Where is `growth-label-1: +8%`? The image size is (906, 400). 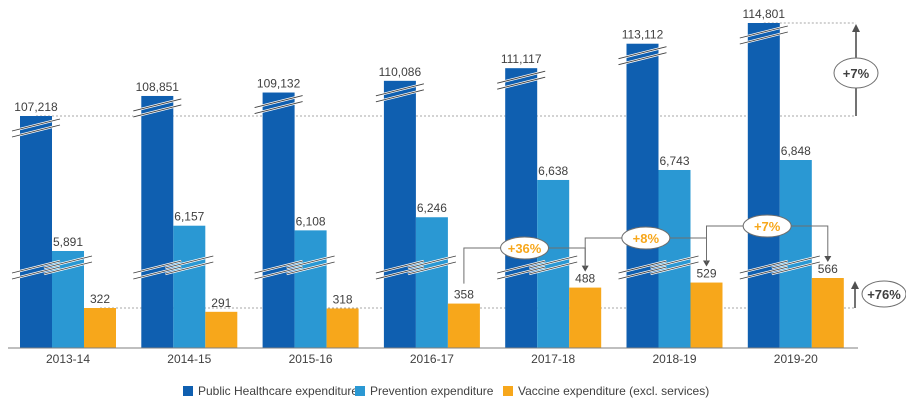 growth-label-1: +8% is located at coordinates (646, 238).